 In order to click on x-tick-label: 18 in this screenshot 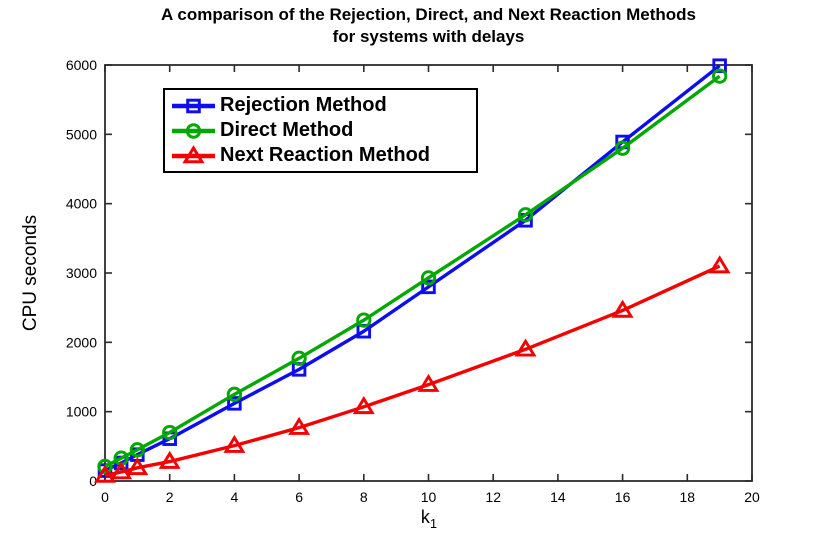, I will do `click(688, 497)`.